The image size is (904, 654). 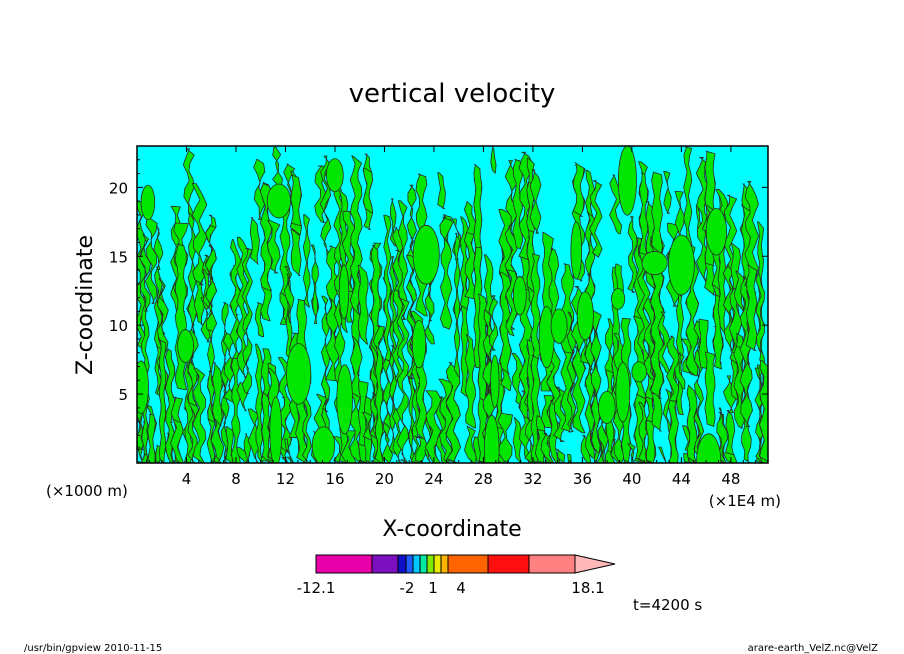 I want to click on y-tick-label: 15, so click(x=118, y=257).